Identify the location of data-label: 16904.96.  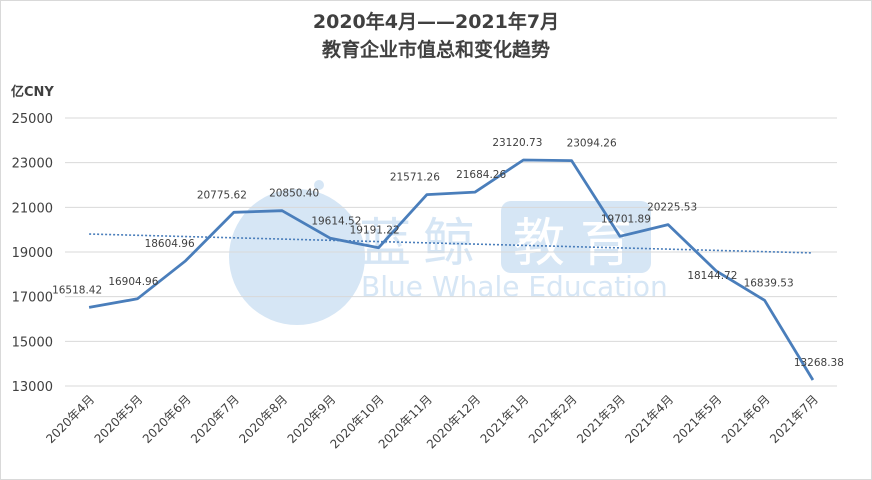
(133, 282).